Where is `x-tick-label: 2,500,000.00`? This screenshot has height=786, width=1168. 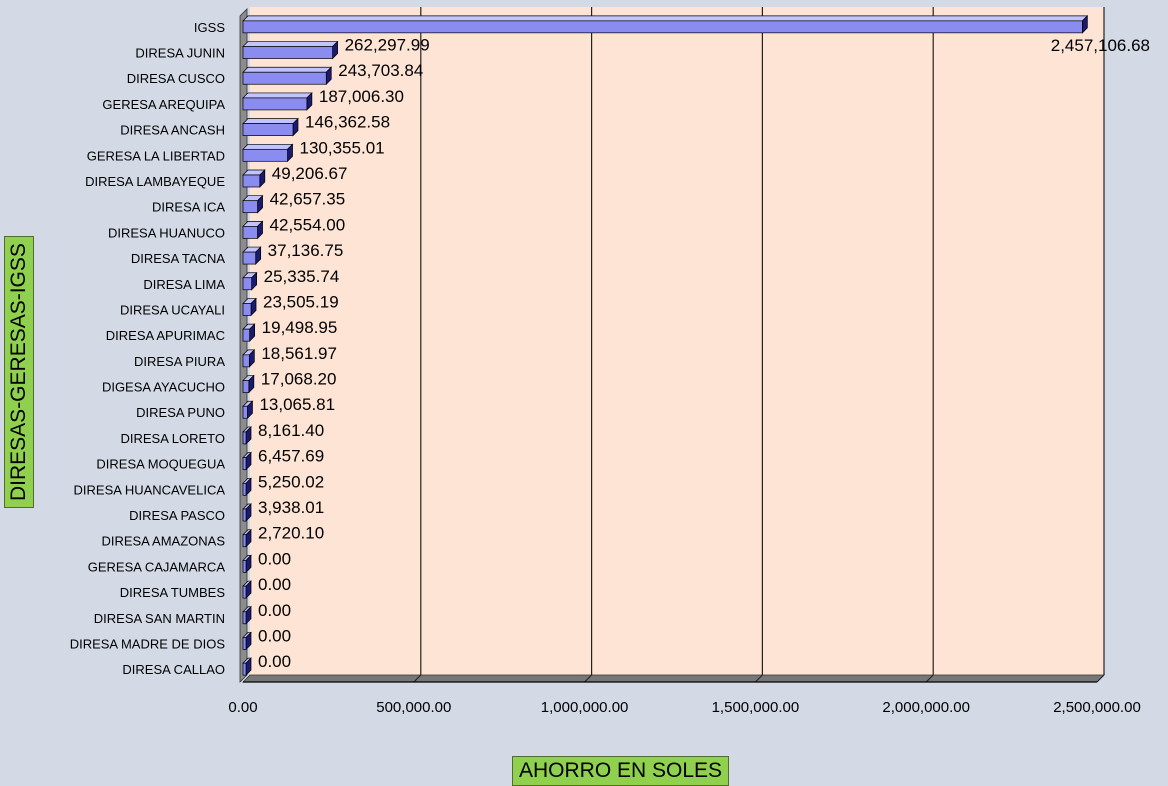
x-tick-label: 2,500,000.00 is located at coordinates (1097, 707).